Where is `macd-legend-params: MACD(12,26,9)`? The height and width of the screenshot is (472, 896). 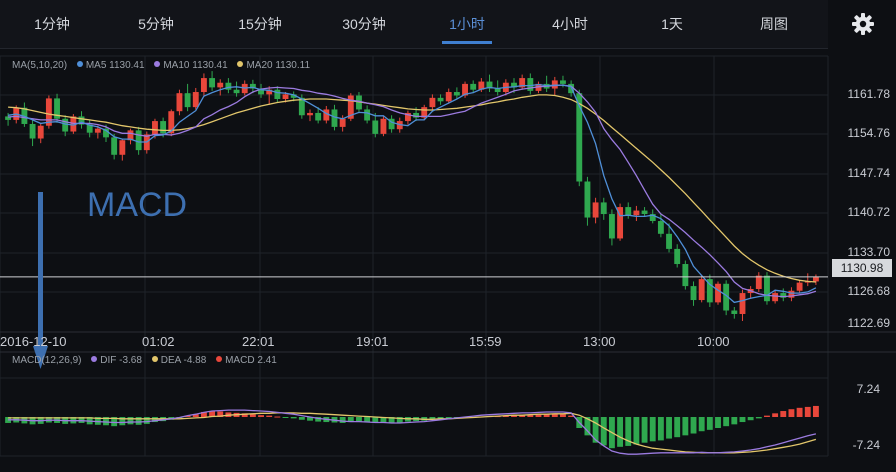 macd-legend-params: MACD(12,26,9) is located at coordinates (47, 360).